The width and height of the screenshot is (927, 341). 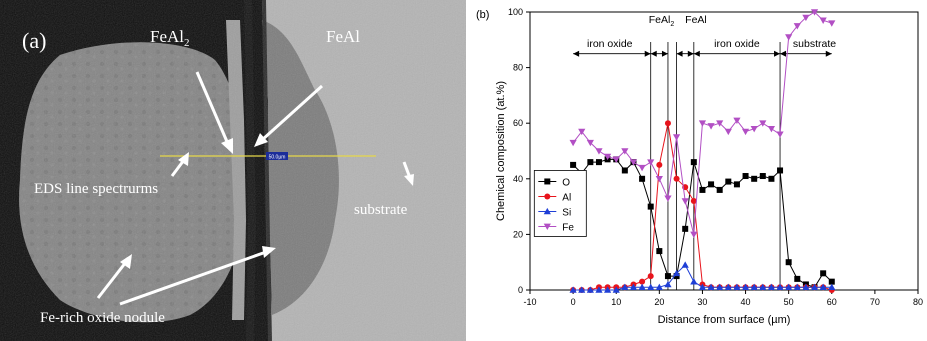 I want to click on x-axis-label: Distance from surface (µm), so click(x=724, y=320).